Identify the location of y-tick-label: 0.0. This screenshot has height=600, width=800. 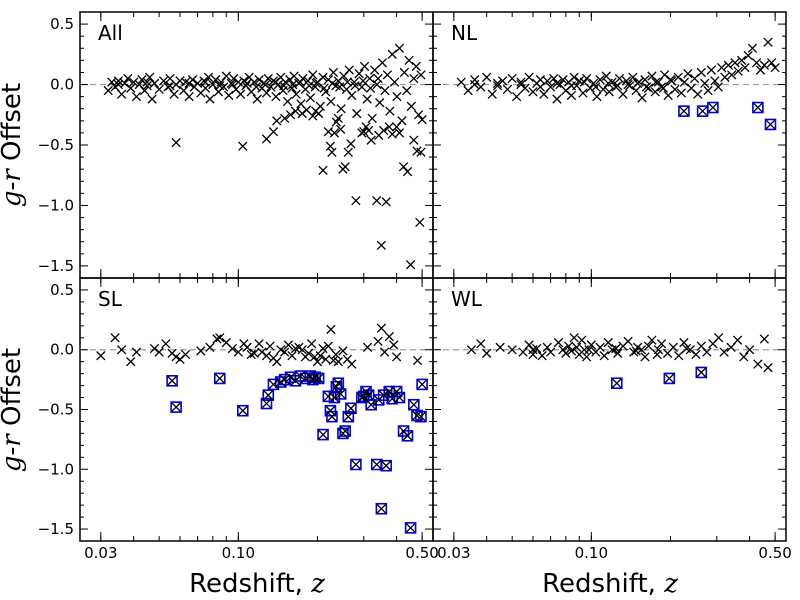
(62, 350).